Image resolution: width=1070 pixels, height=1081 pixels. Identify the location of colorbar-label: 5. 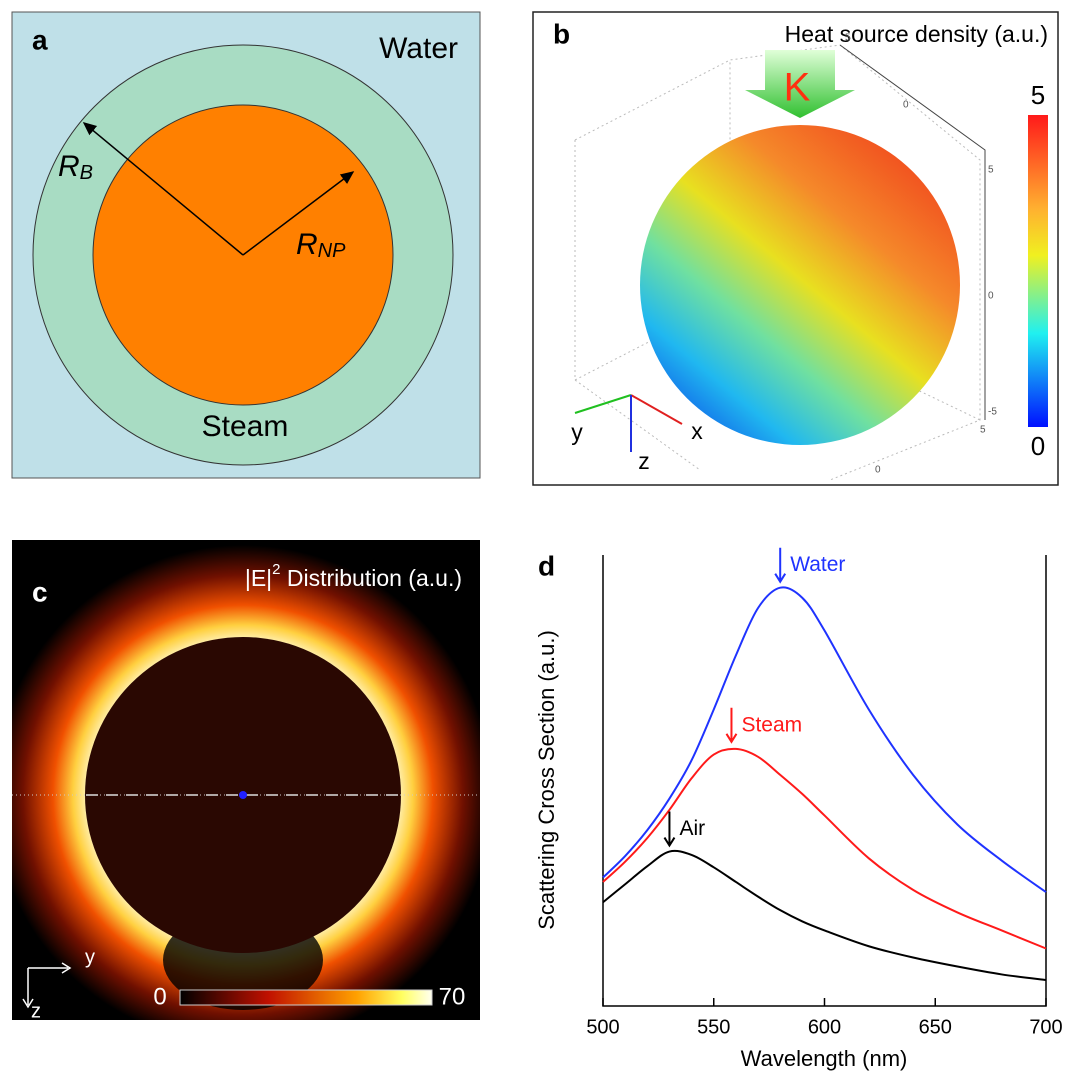
(1038, 95).